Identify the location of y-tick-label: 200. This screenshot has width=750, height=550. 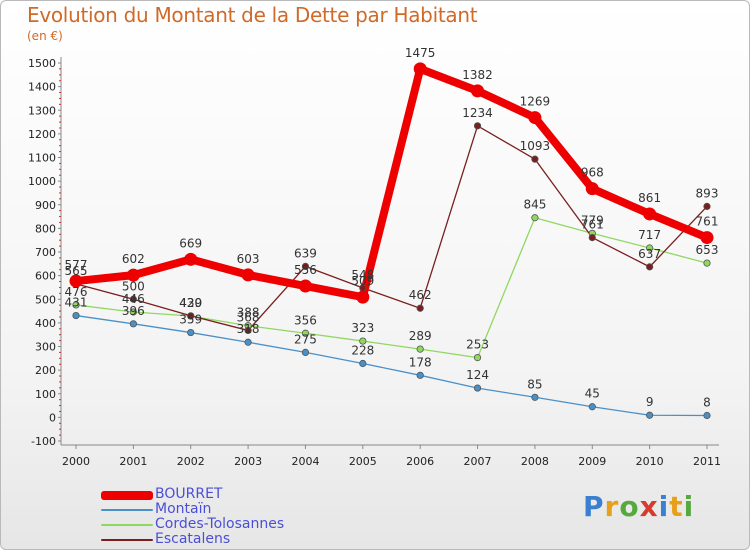
(45, 370).